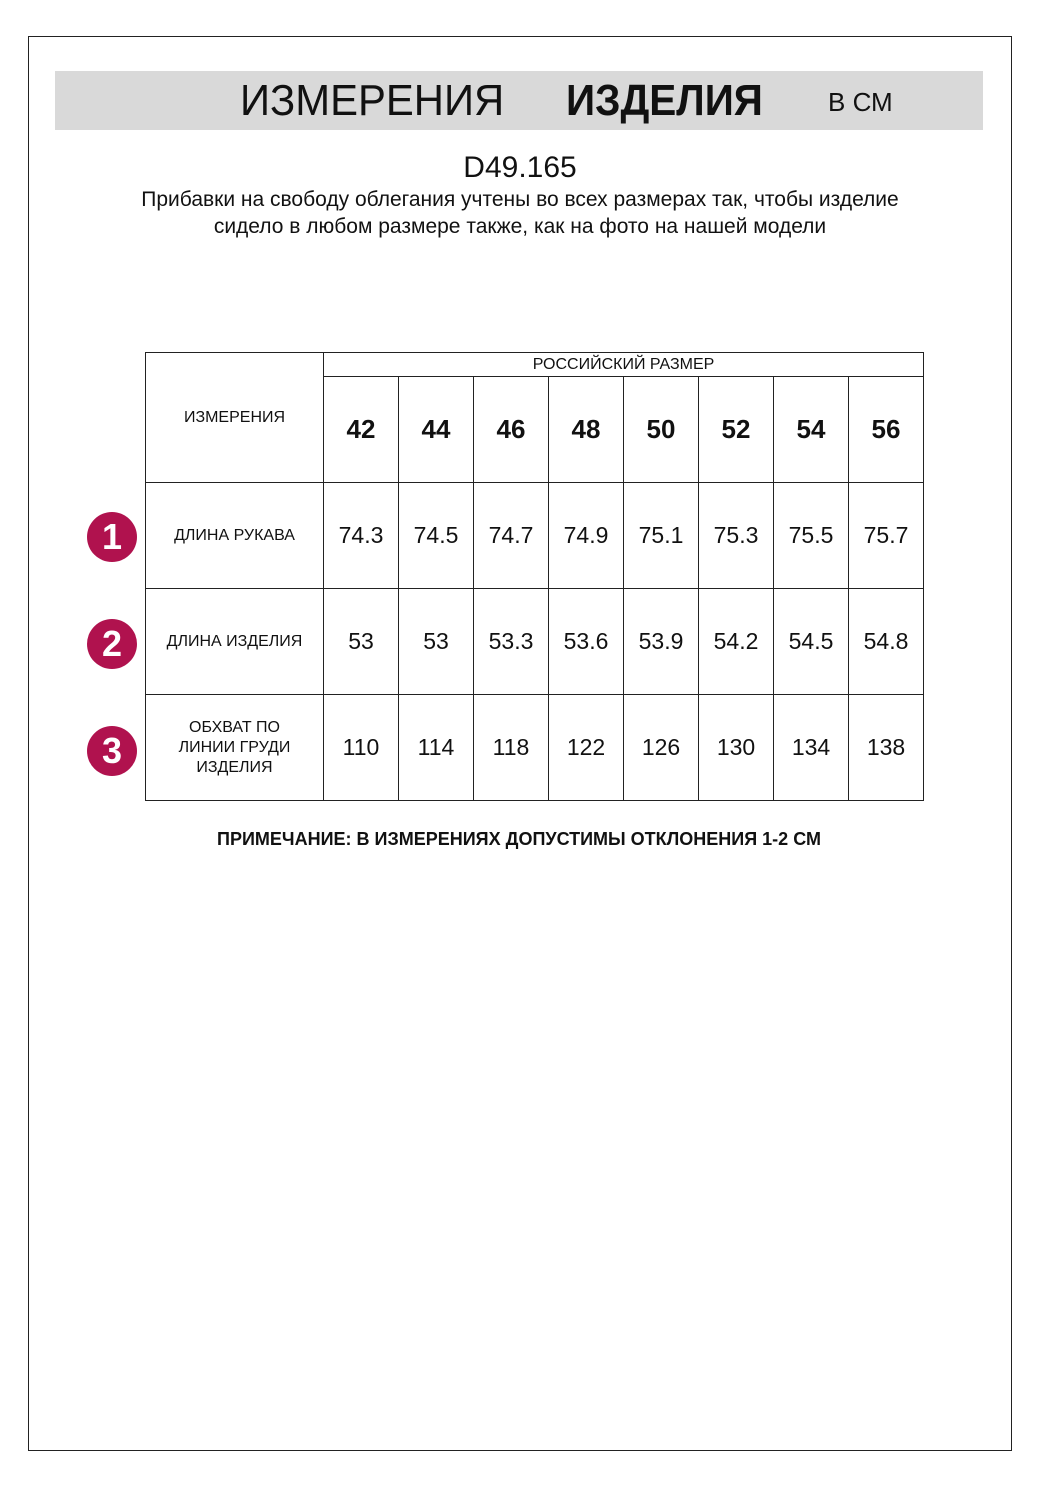 Image resolution: width=1061 pixels, height=1500 pixels. I want to click on measure-header: ИЗМЕРЕНИЯ, so click(234, 417).